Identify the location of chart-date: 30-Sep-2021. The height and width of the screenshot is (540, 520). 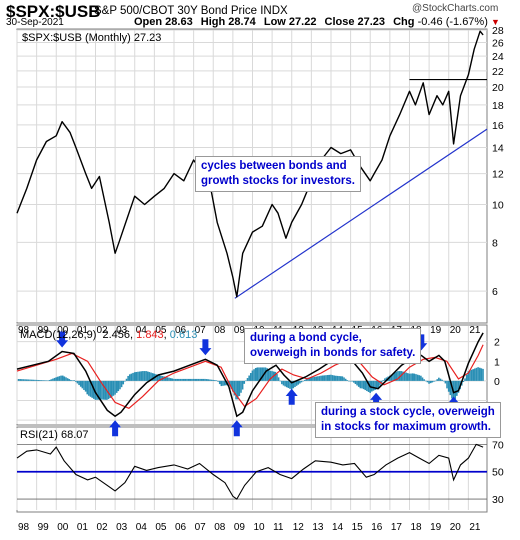
(35, 22).